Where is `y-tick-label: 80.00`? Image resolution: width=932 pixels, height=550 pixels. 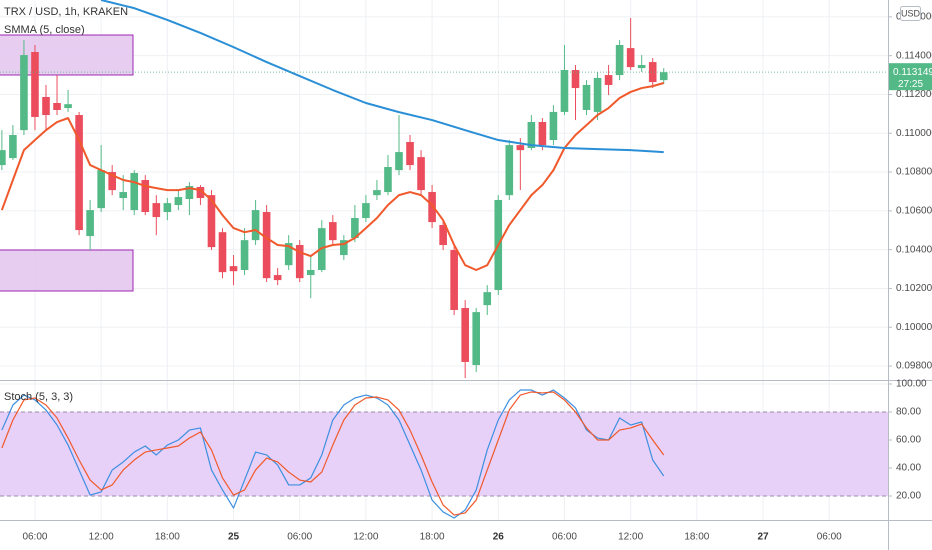
y-tick-label: 80.00 is located at coordinates (908, 412).